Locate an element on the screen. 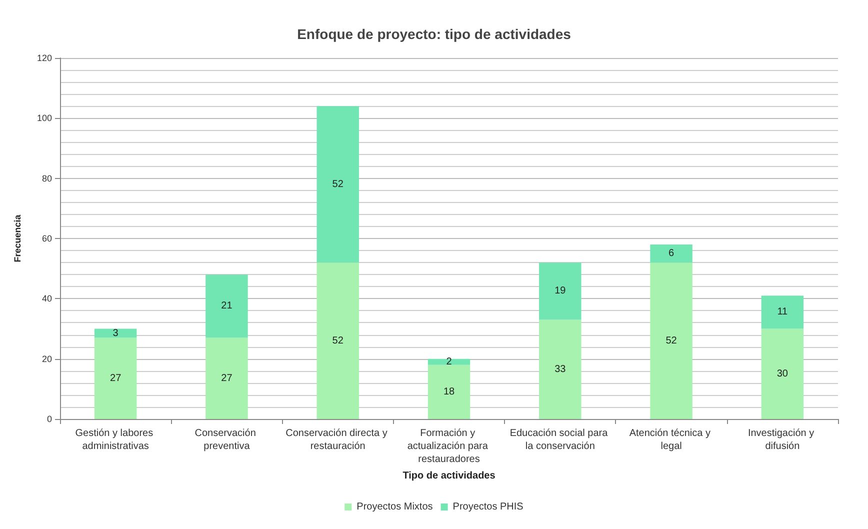  y-axis-title: Frecuencia is located at coordinates (17, 238).